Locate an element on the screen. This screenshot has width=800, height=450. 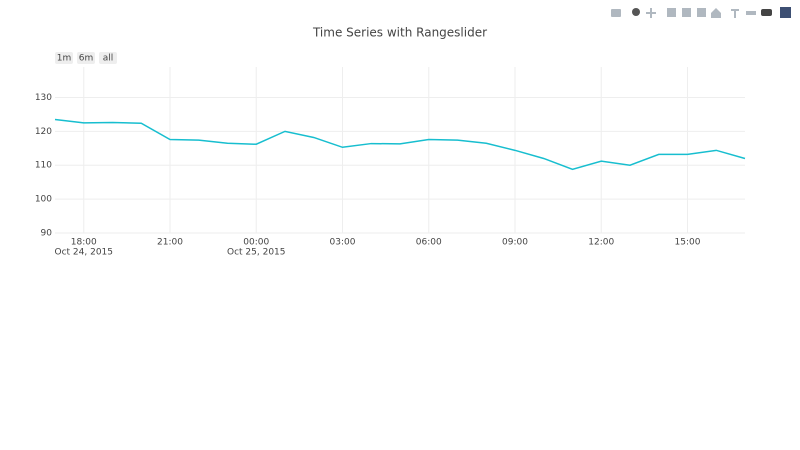
range-button-label: 6m is located at coordinates (86, 59).